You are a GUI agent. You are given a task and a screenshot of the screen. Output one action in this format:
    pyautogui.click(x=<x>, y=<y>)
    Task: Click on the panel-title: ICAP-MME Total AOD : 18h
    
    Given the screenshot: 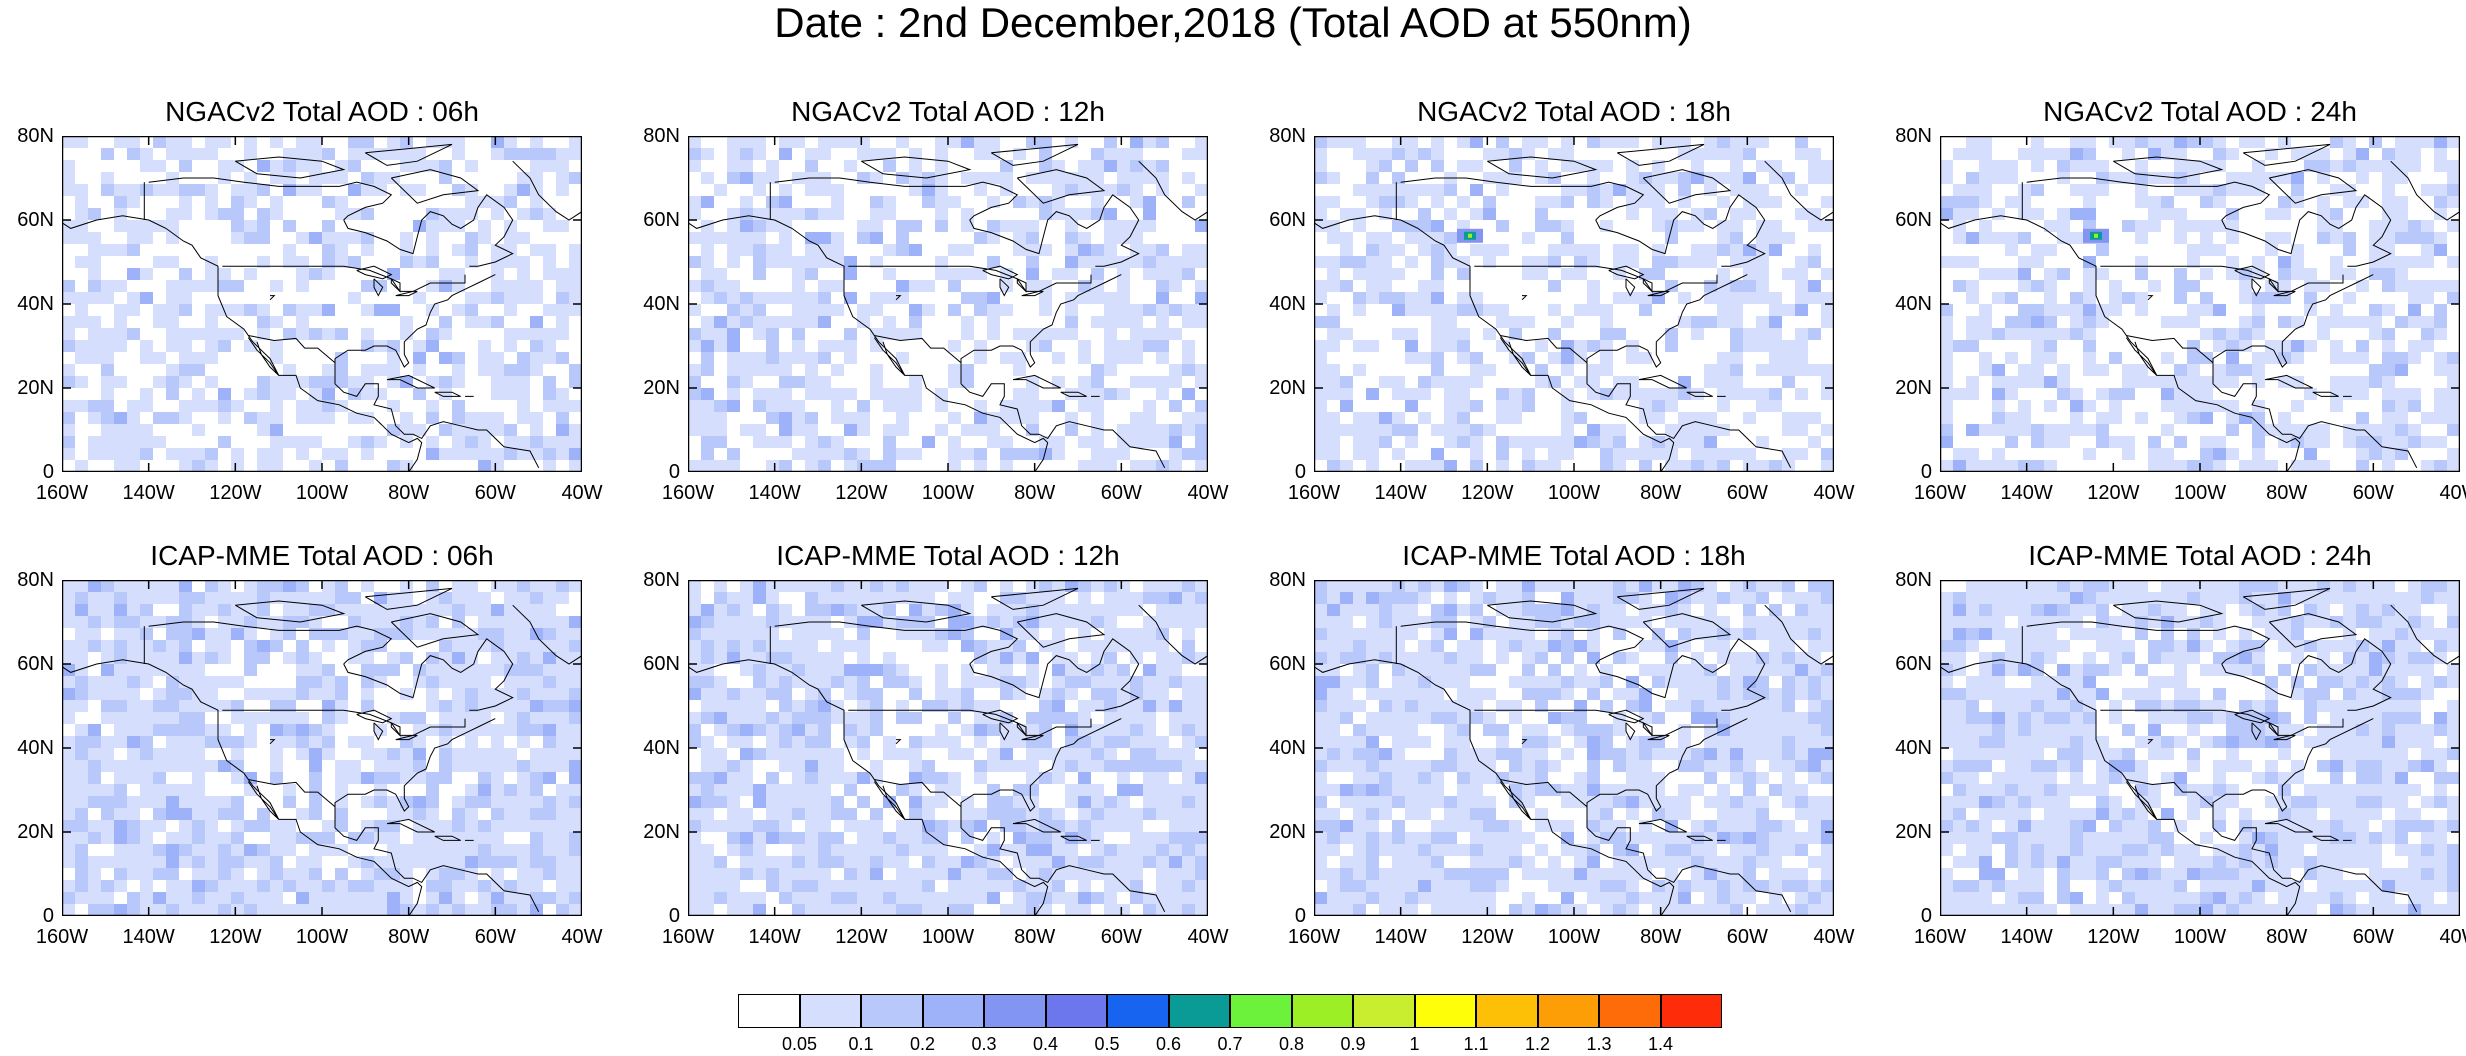 What is the action you would take?
    pyautogui.click(x=1574, y=555)
    